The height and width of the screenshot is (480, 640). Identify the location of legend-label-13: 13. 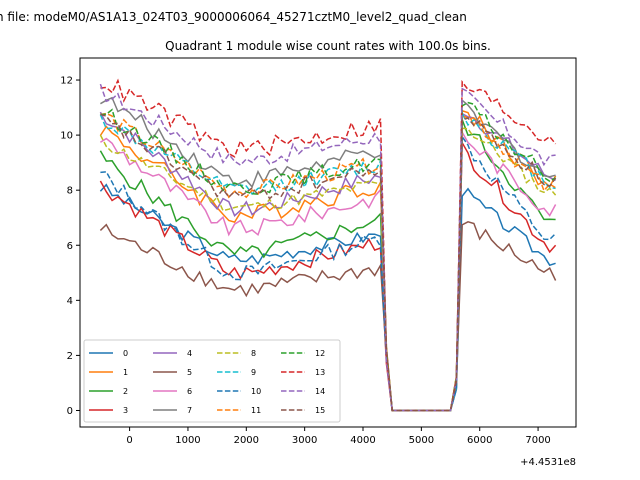
(320, 372).